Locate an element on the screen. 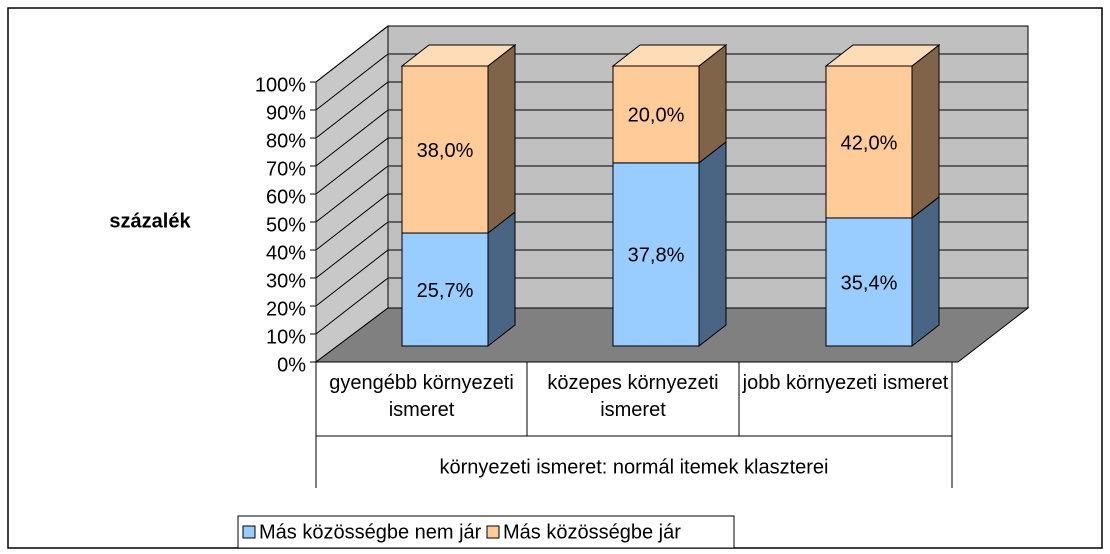  y-tick-label: 70% is located at coordinates (286, 169).